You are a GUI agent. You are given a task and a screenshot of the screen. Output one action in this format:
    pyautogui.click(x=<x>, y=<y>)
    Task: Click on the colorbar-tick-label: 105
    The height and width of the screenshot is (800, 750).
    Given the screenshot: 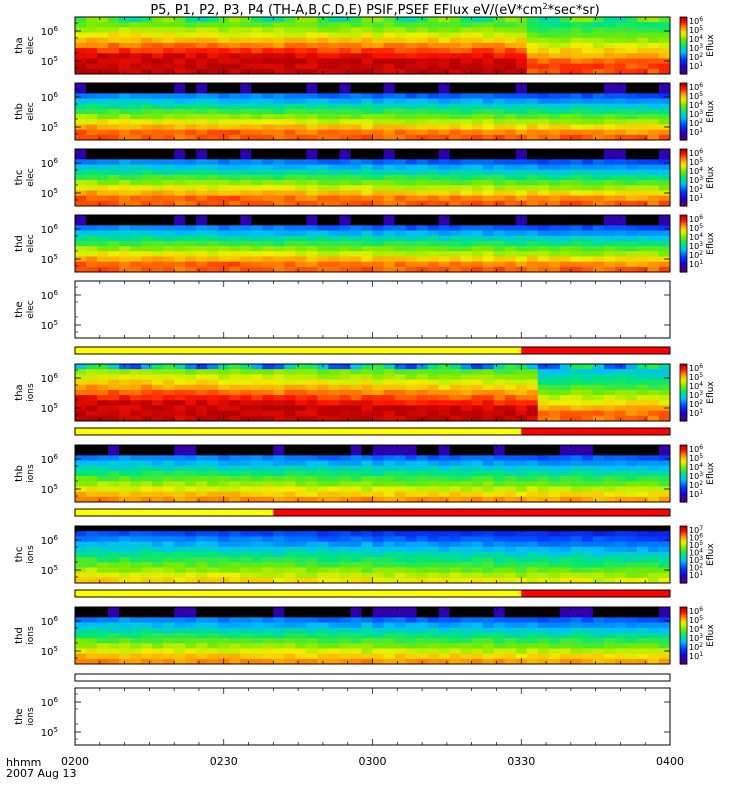 What is the action you would take?
    pyautogui.click(x=696, y=458)
    